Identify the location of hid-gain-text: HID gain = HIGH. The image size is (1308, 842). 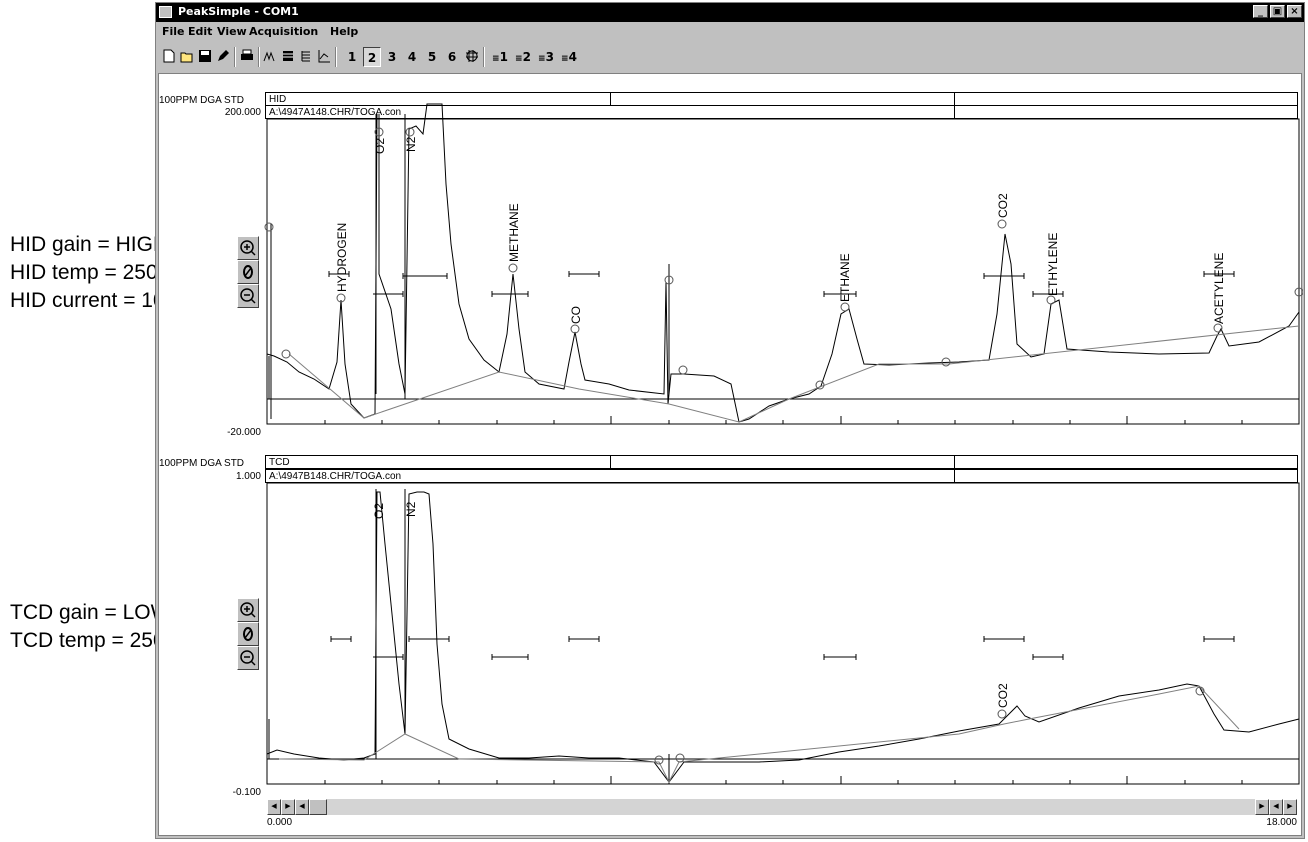
(89, 244).